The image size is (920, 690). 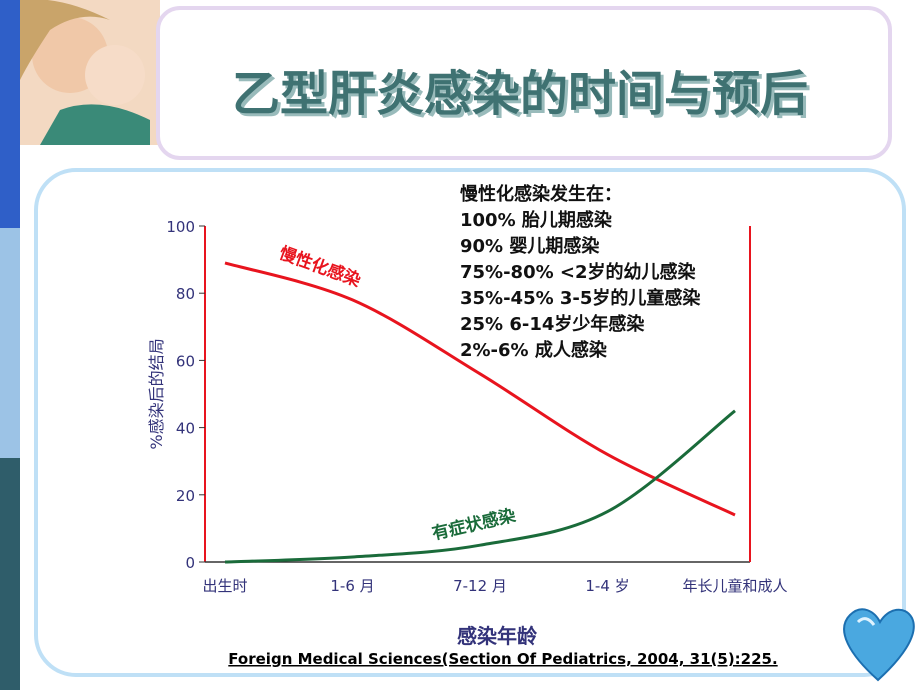 I want to click on annotation: 35%-45% 3-5岁的儿童感染, so click(x=580, y=298).